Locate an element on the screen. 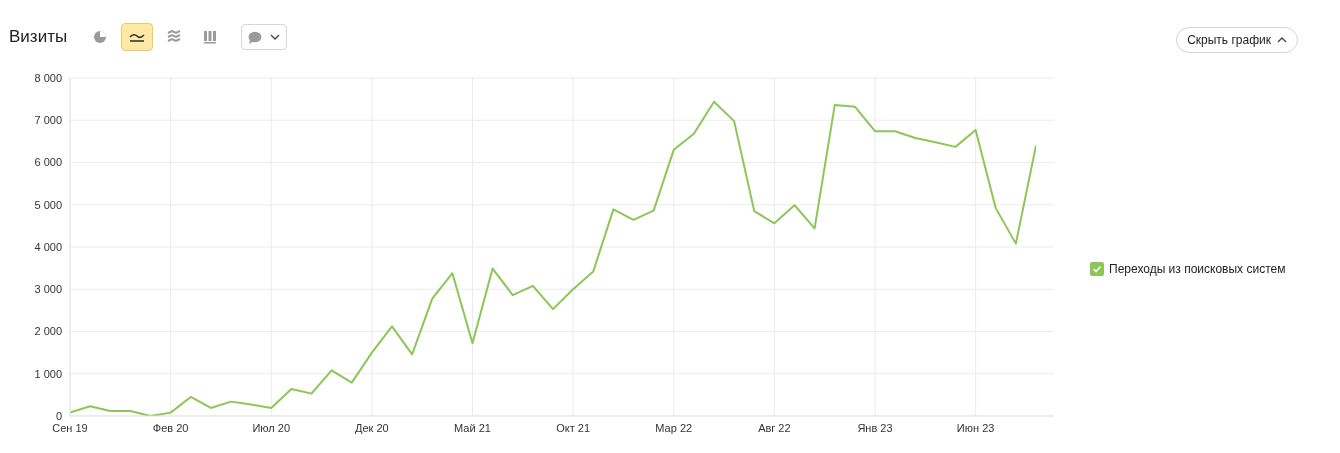 The image size is (1340, 453). legend-label: Переходы из поисковых систем is located at coordinates (1197, 269).